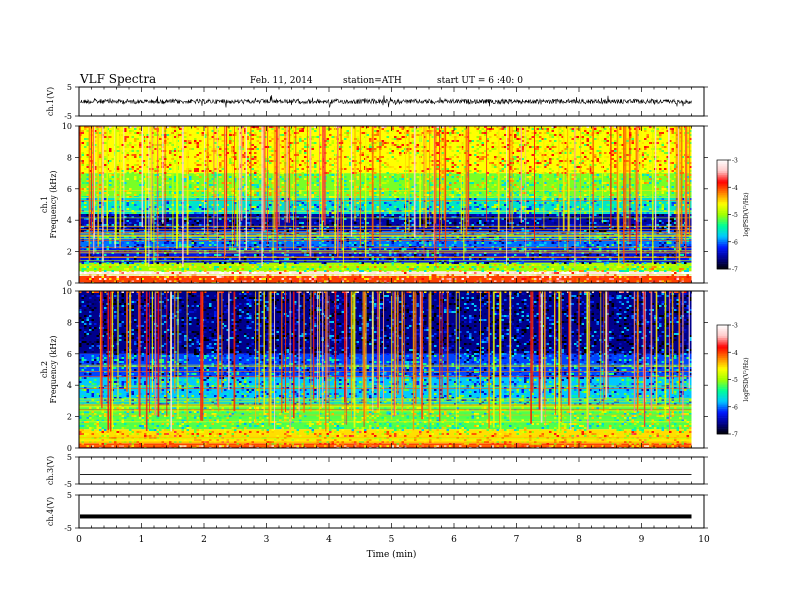 This screenshot has height=612, width=792. What do you see at coordinates (392, 540) in the screenshot?
I see `x-tick-label: 5` at bounding box center [392, 540].